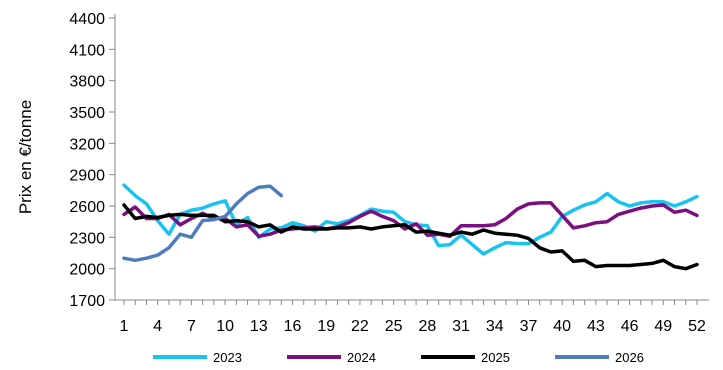 The width and height of the screenshot is (723, 370). Describe the element at coordinates (529, 326) in the screenshot. I see `x-tick-label: 37` at that location.